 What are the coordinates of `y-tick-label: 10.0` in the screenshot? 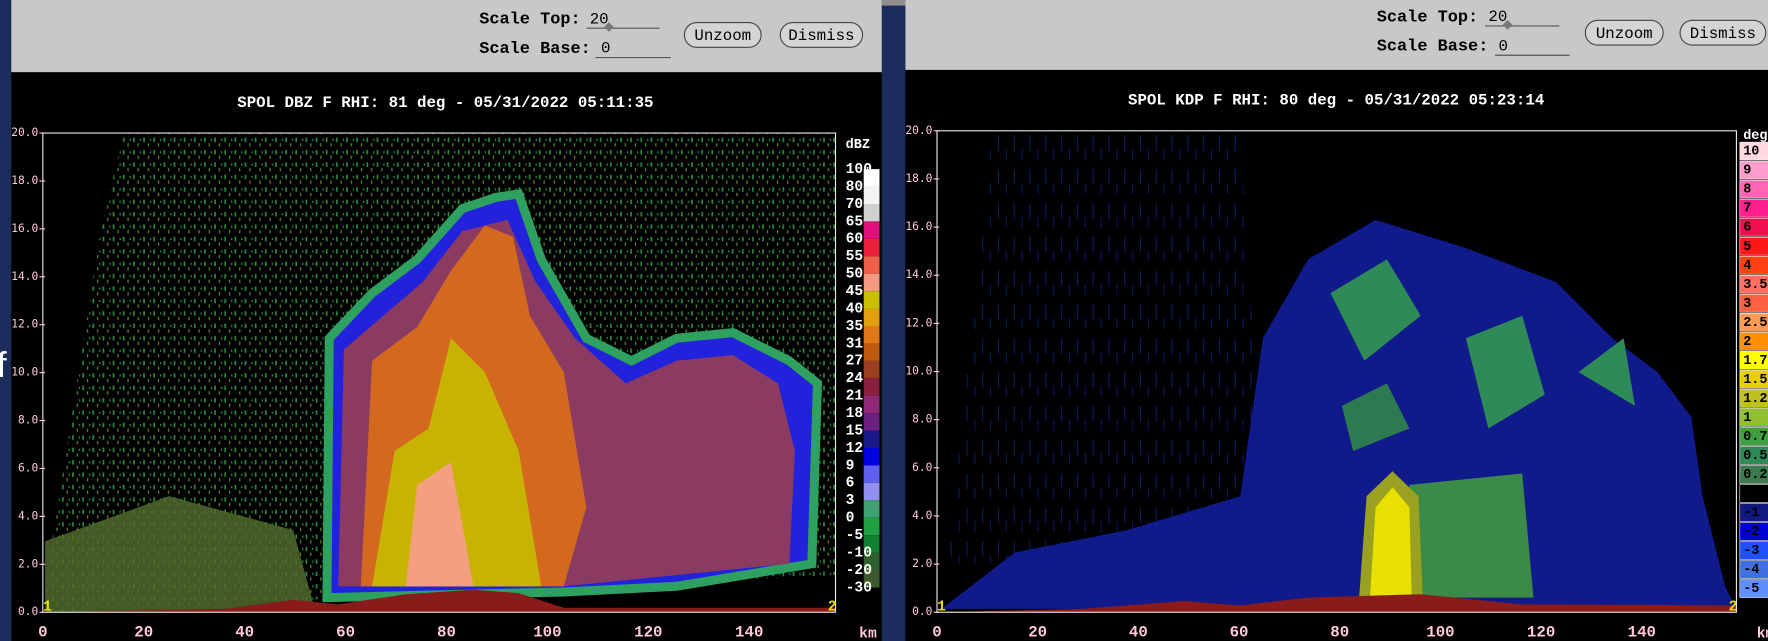 It's located at (918, 371).